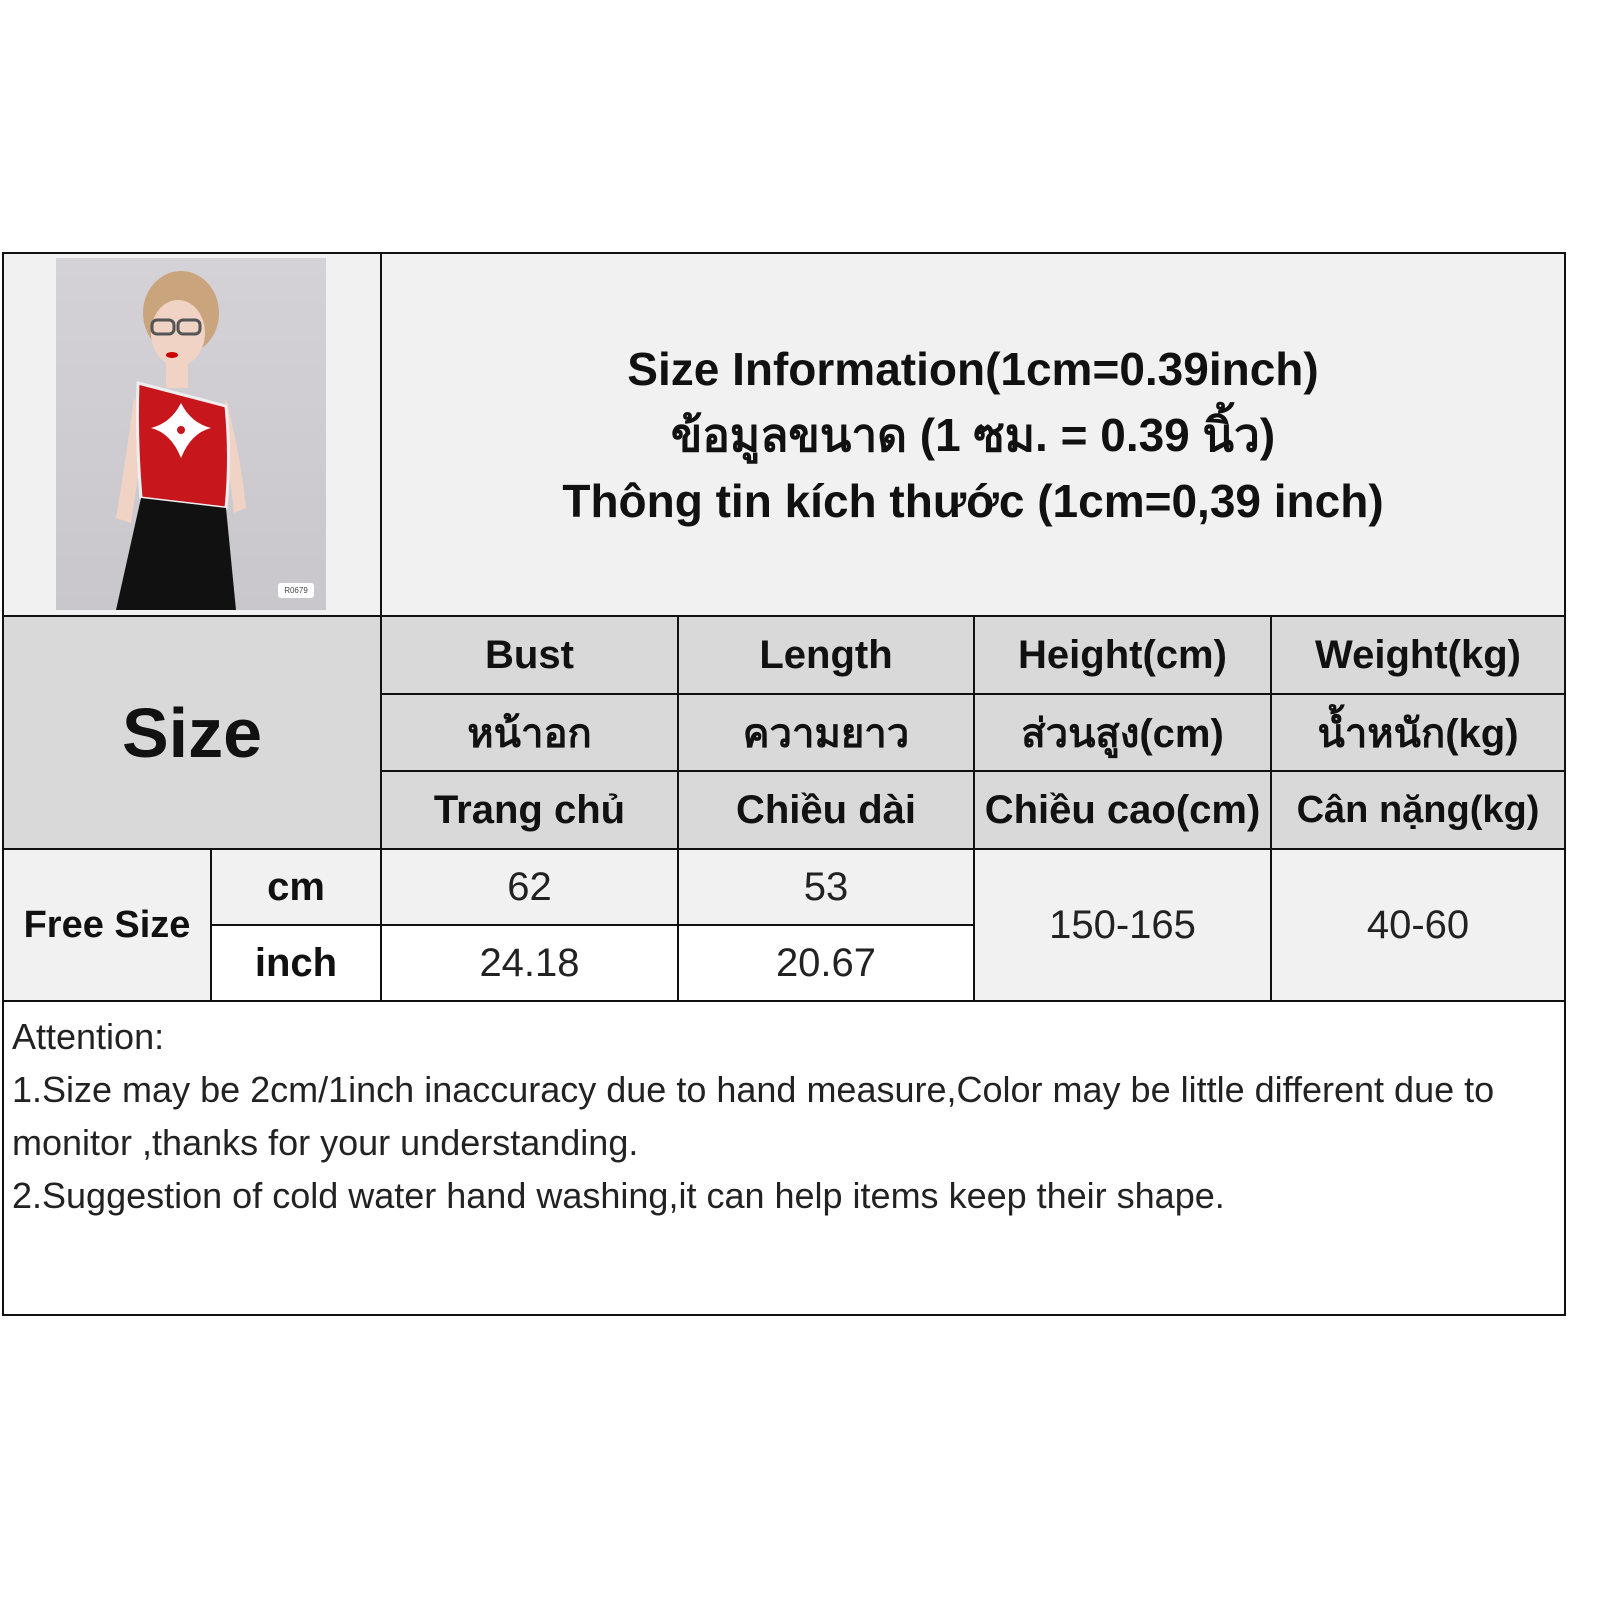  I want to click on header-bust-vi: Trang chủ, so click(529, 810).